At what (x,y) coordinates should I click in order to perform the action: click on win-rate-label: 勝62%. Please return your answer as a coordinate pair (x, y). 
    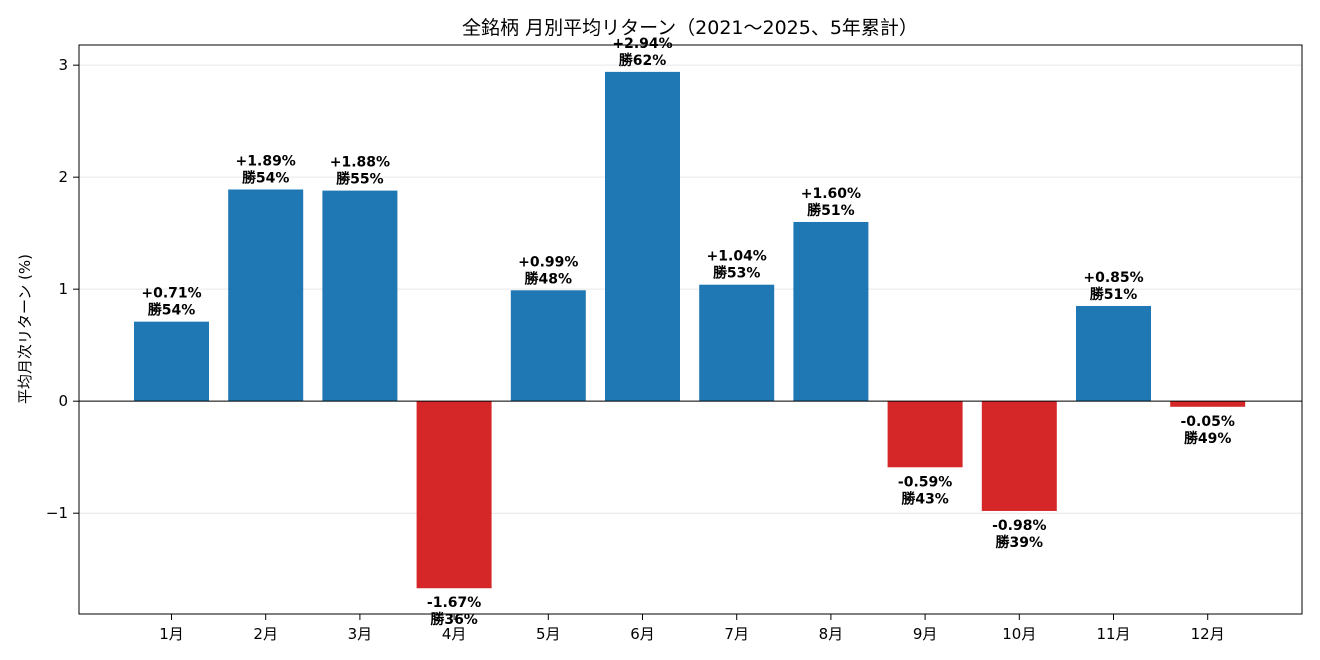
    Looking at the image, I should click on (643, 60).